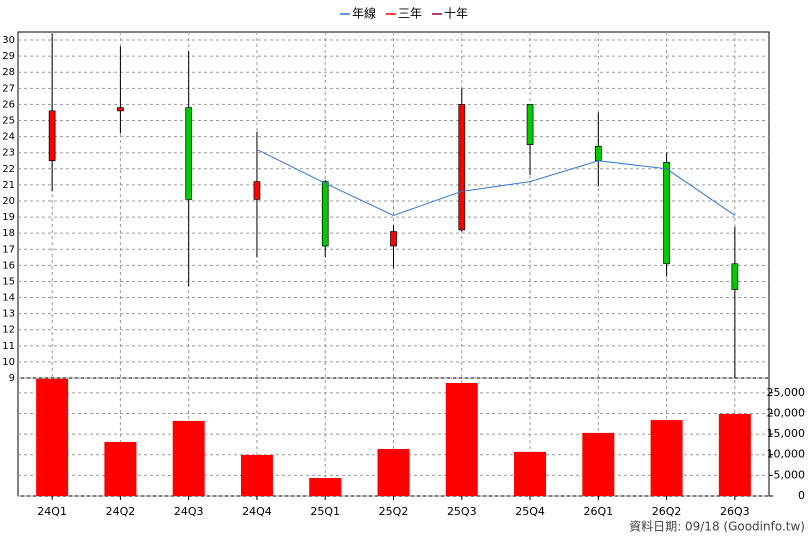  What do you see at coordinates (8, 362) in the screenshot?
I see `y-tick-label: 10` at bounding box center [8, 362].